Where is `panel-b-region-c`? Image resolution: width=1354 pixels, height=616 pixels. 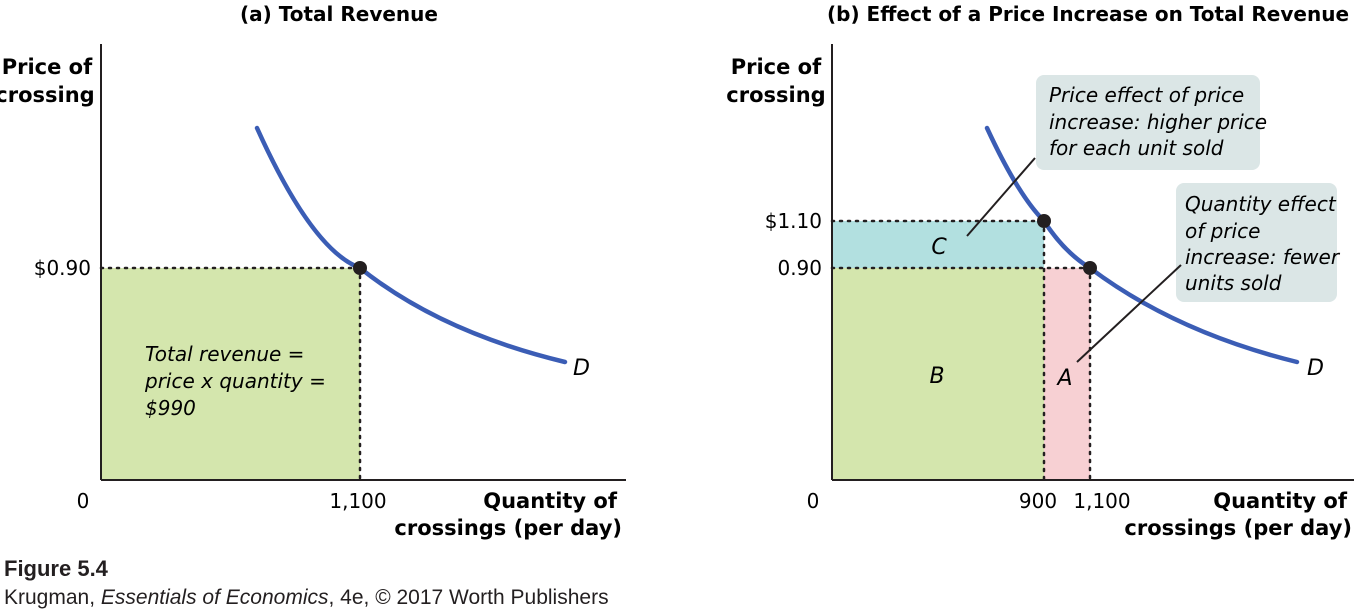 panel-b-region-c is located at coordinates (938, 244).